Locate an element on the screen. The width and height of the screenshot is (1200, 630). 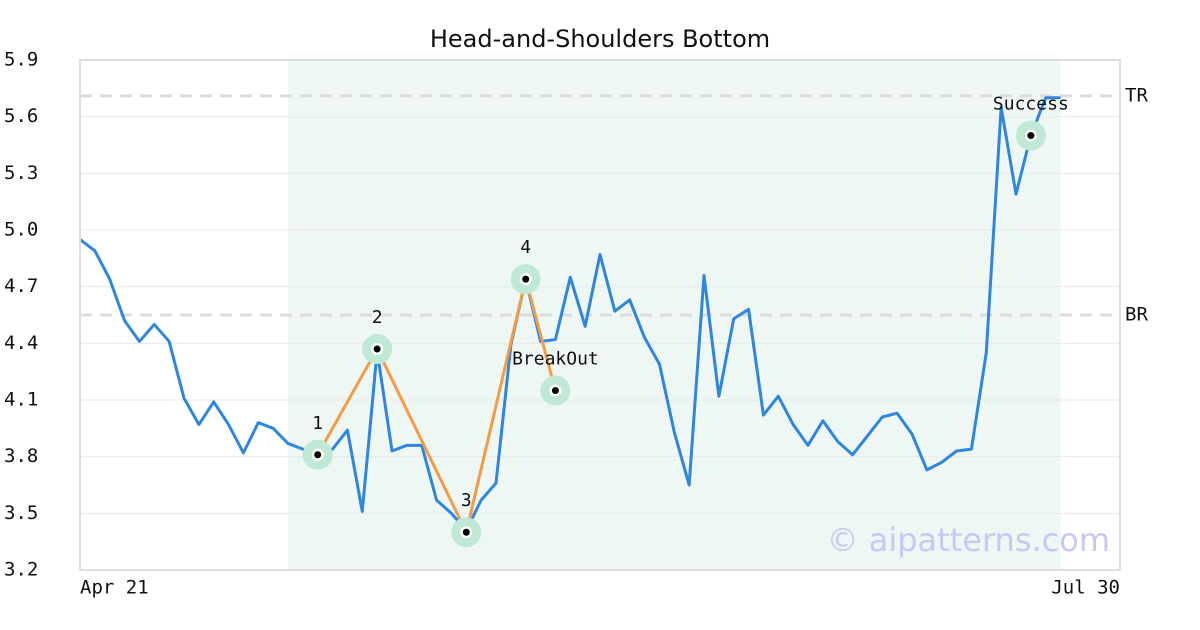
y-tick-label: 5.3 is located at coordinates (21, 173).